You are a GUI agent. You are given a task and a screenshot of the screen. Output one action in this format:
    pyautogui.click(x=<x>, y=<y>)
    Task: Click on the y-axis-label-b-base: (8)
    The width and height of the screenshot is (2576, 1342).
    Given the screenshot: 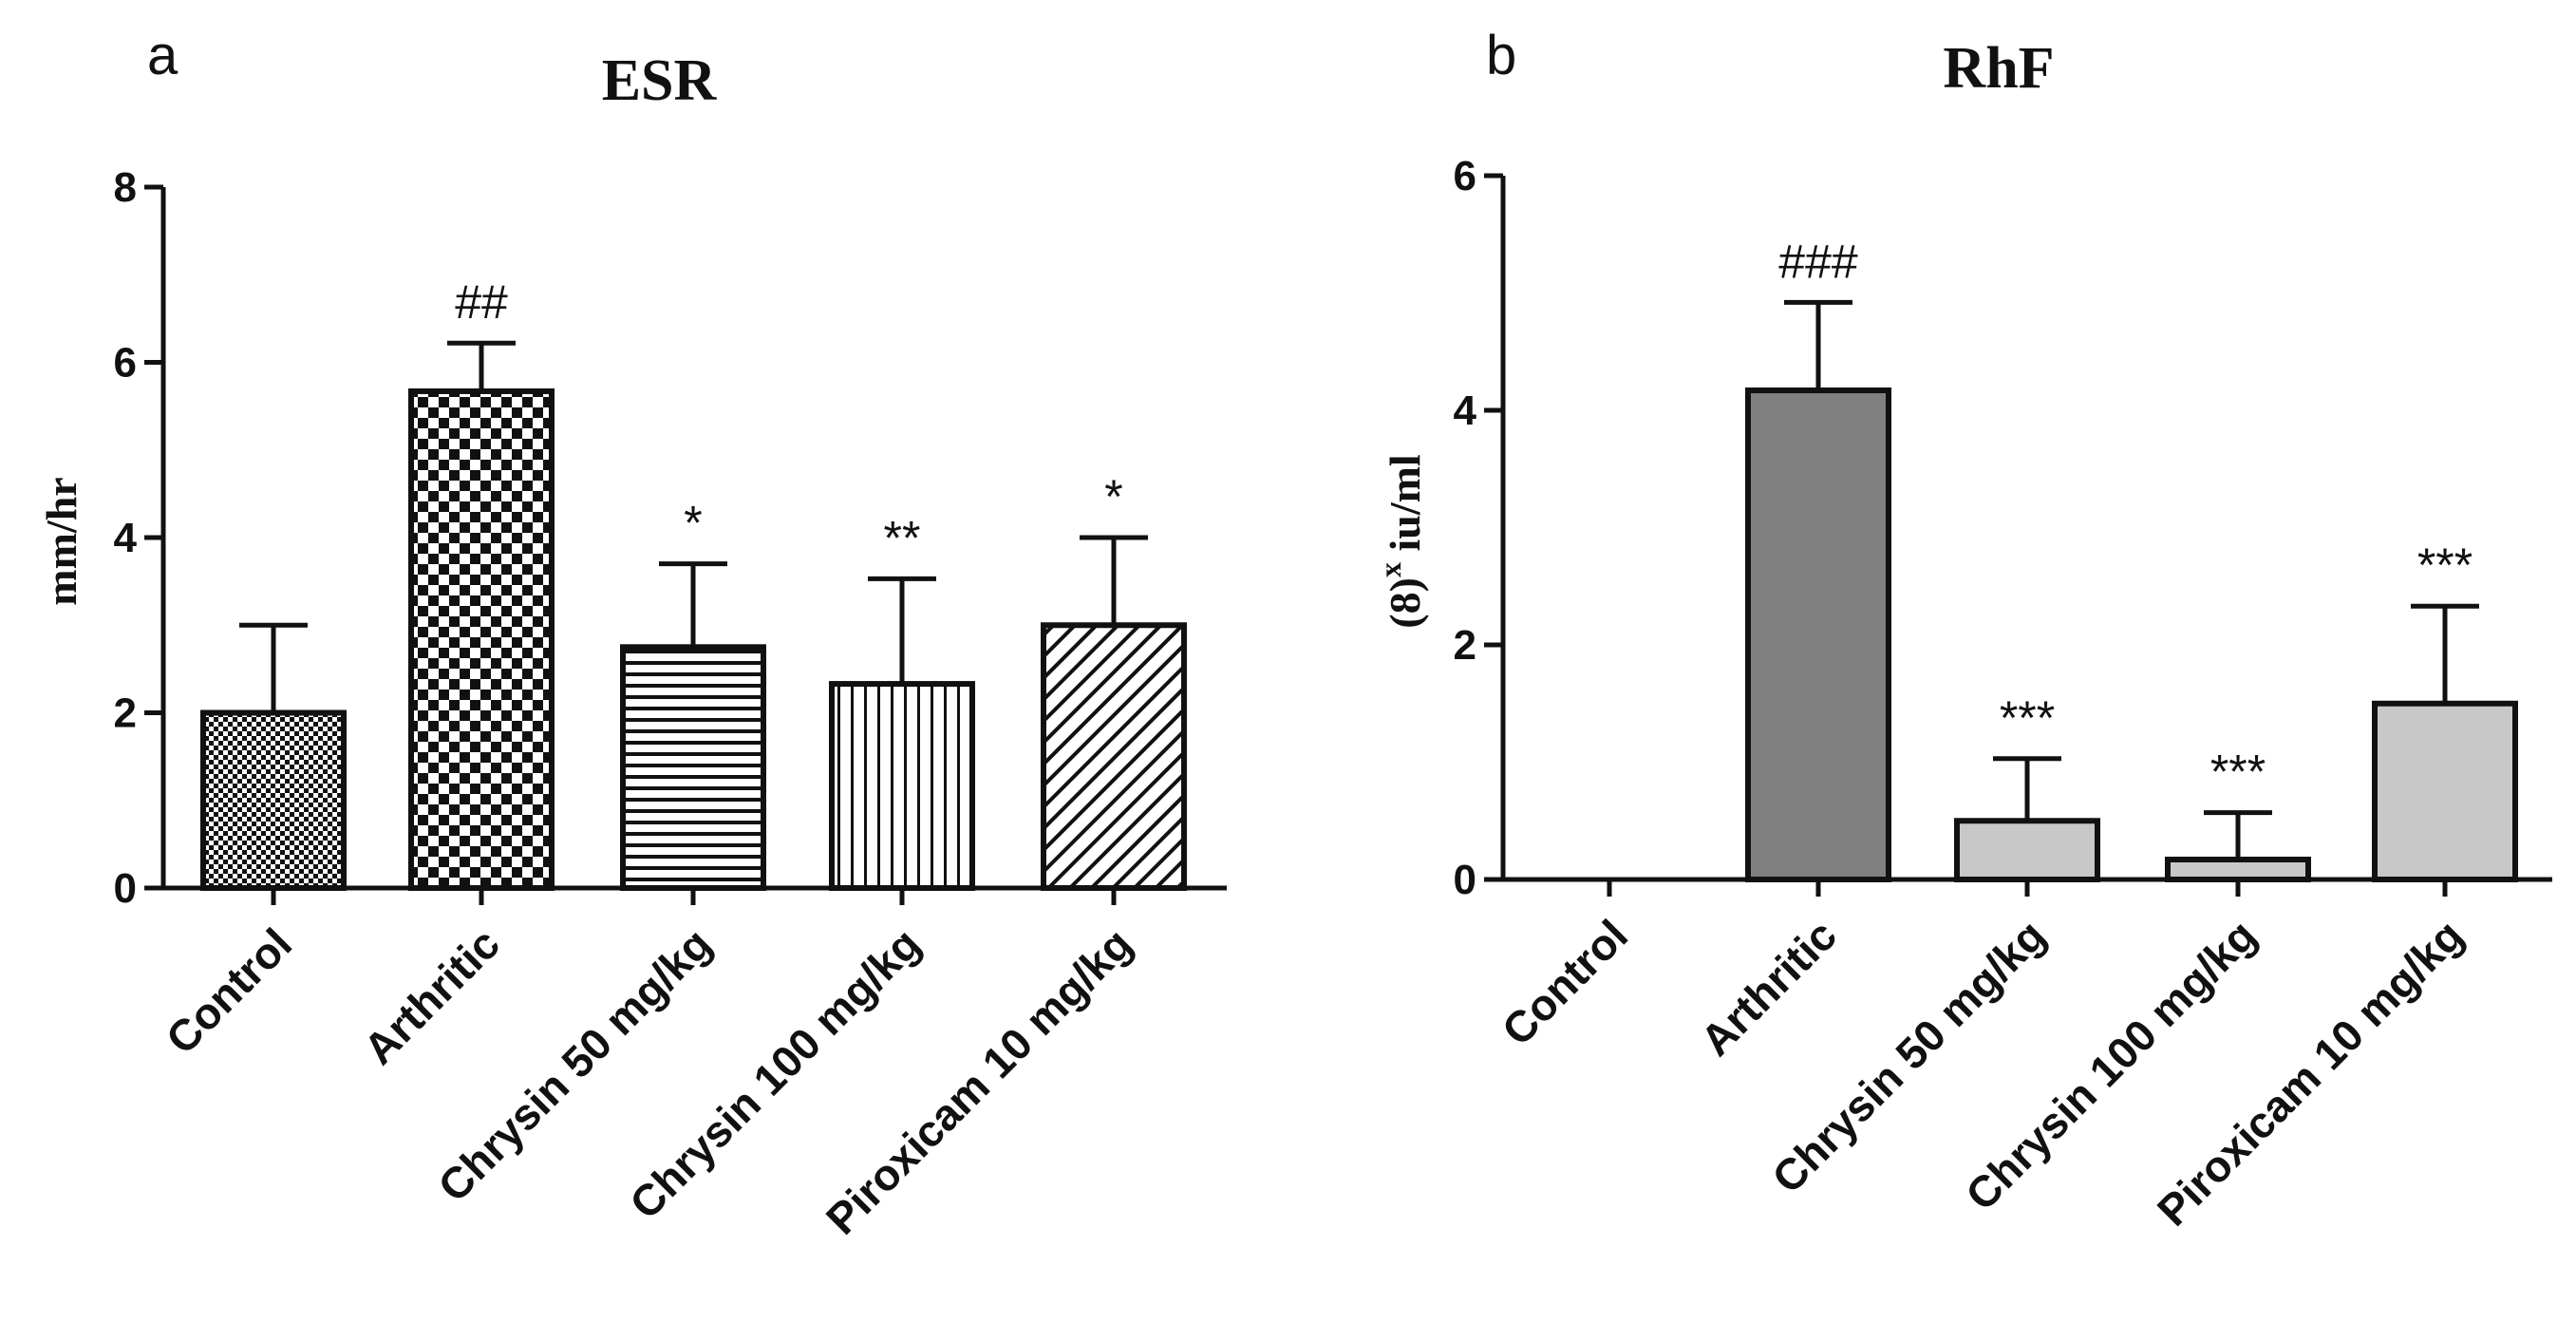 What is the action you would take?
    pyautogui.click(x=1405, y=603)
    